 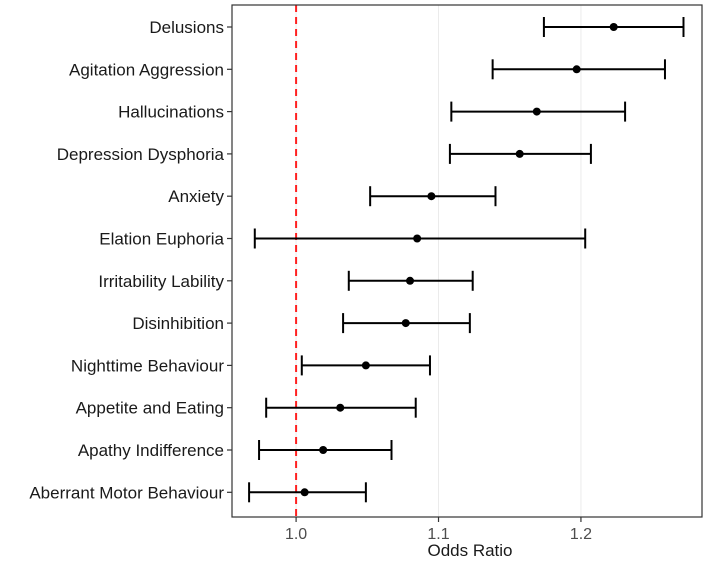 I want to click on y-tick-label: Agitation Aggression, so click(x=146, y=69).